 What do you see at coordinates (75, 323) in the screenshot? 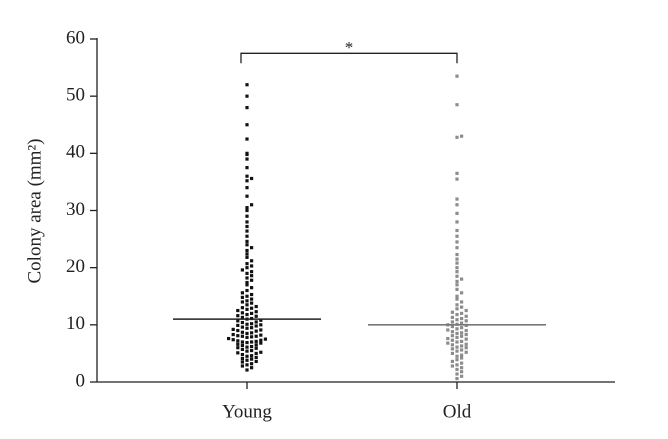
I see `y-tick-label: 10` at bounding box center [75, 323].